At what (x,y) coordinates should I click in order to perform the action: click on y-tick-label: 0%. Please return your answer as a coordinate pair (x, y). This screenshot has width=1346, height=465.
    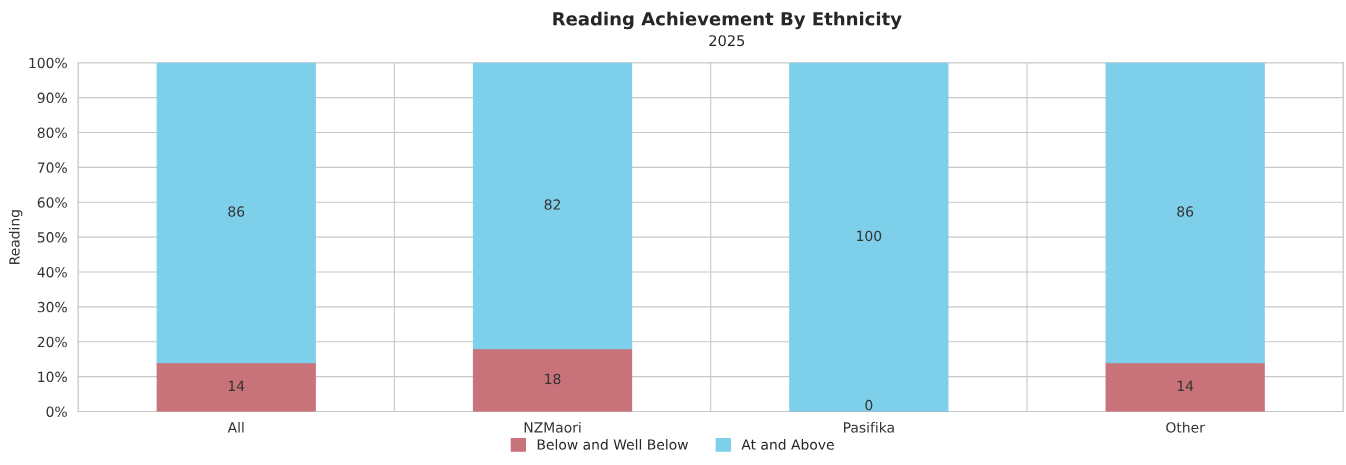
    Looking at the image, I should click on (56, 411).